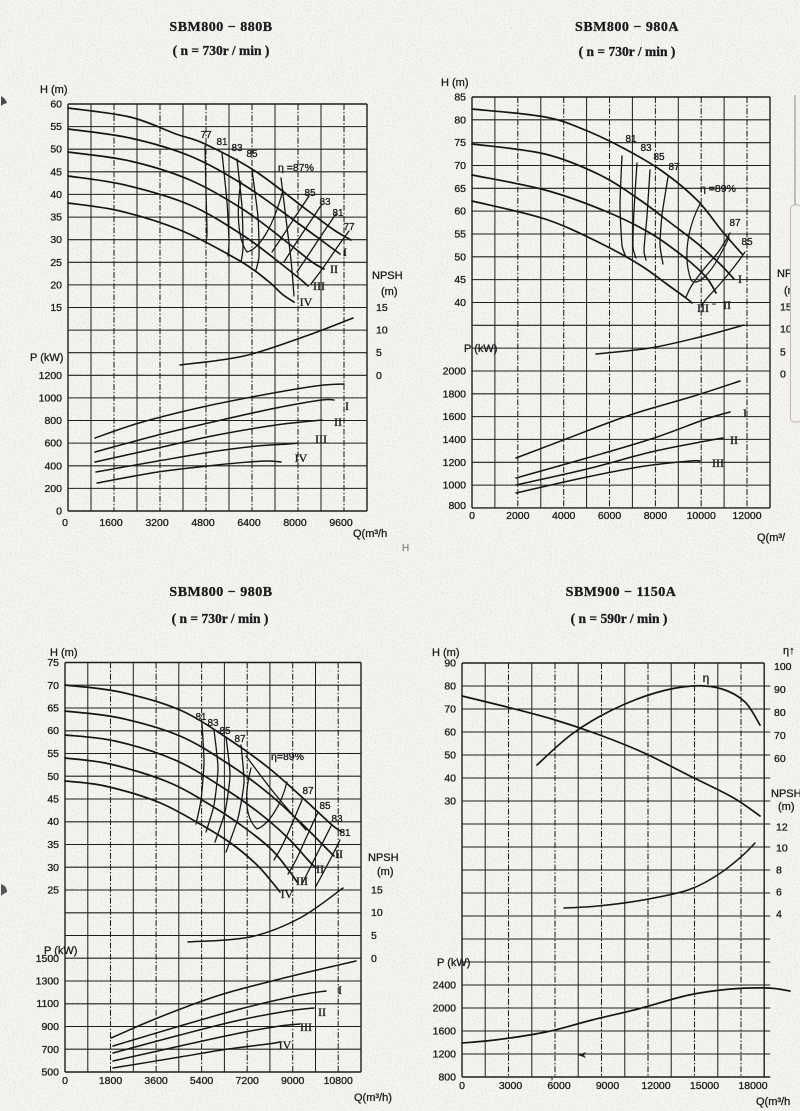 The image size is (800, 1111). Describe the element at coordinates (460, 189) in the screenshot. I see `svg-text: 65` at that location.